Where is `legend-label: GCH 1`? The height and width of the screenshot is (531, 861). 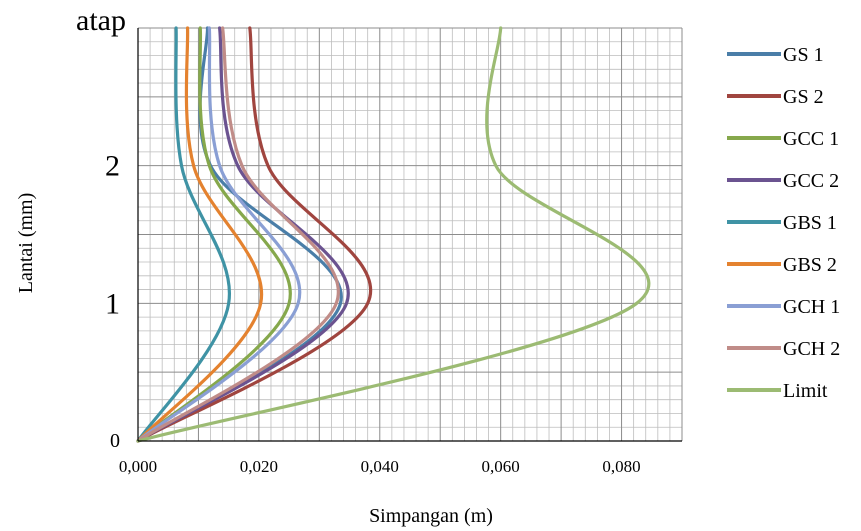 legend-label: GCH 1 is located at coordinates (811, 307).